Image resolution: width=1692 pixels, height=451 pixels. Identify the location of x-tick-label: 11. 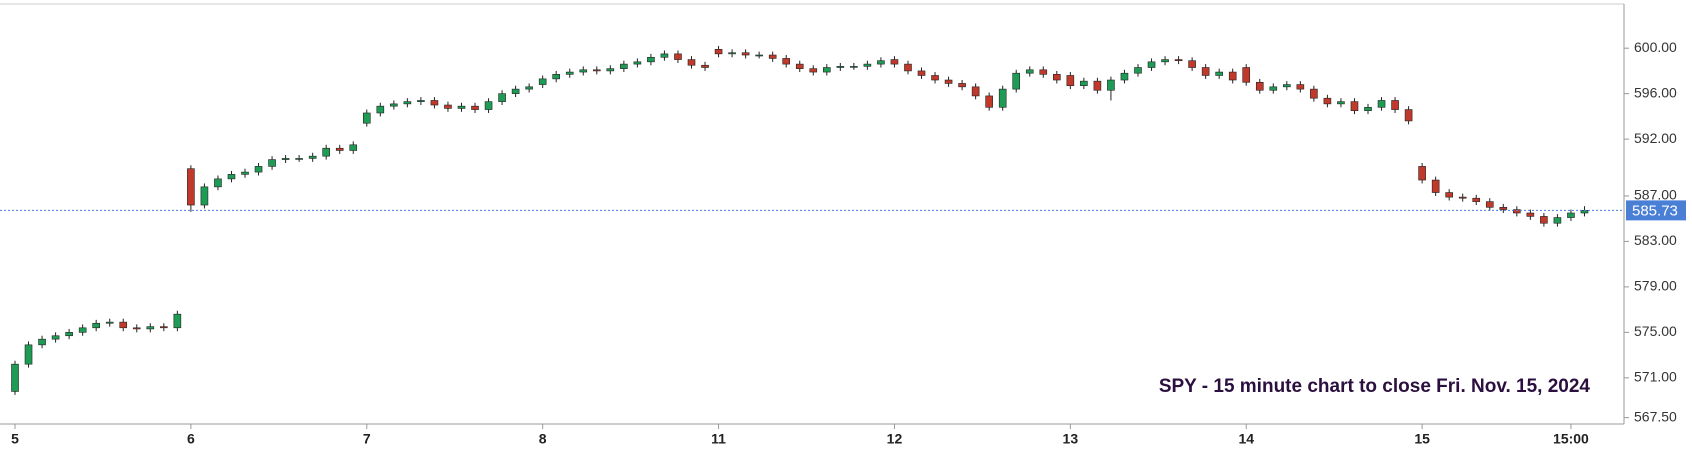
(718, 439).